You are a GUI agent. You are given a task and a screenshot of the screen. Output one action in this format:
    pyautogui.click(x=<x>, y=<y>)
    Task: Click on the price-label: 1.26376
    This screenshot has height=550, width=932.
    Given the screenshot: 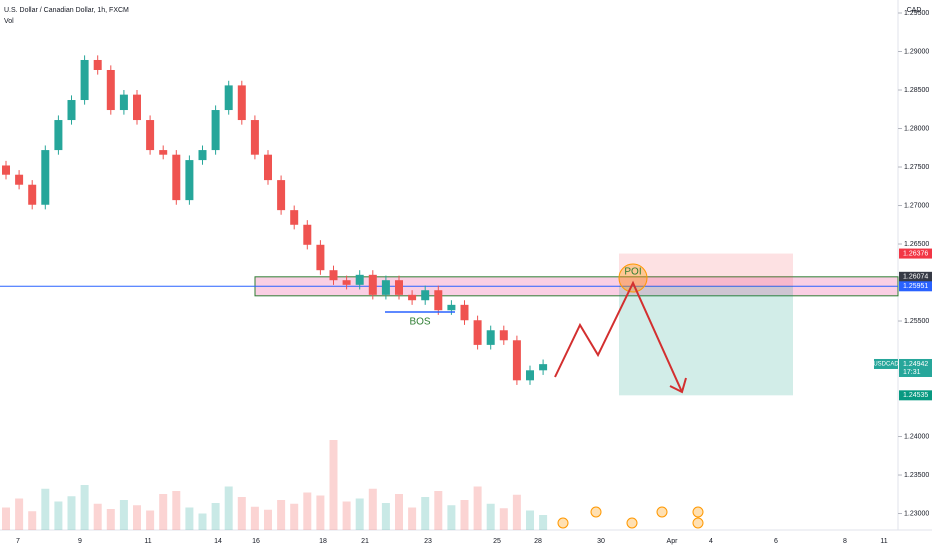 What is the action you would take?
    pyautogui.click(x=915, y=253)
    